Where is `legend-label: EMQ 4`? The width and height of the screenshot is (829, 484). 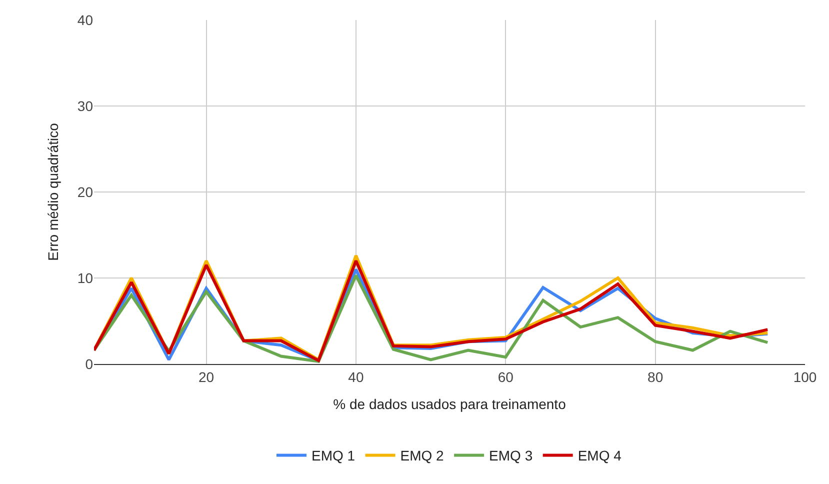
legend-label: EMQ 4 is located at coordinates (600, 456).